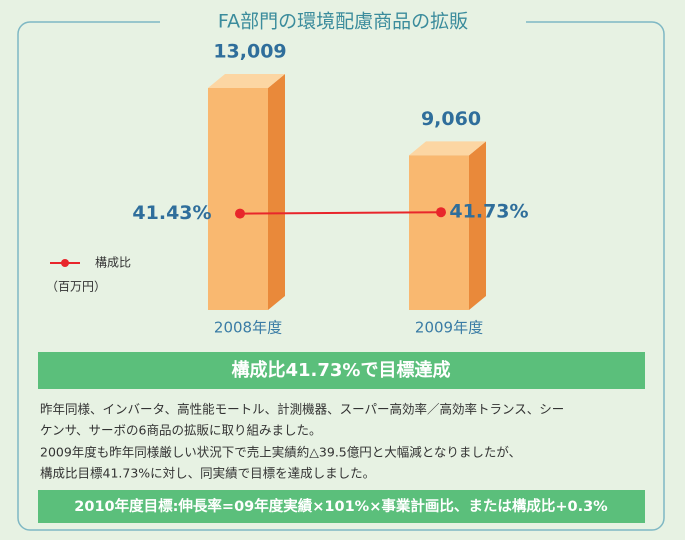 This screenshot has height=540, width=685. What do you see at coordinates (76, 287) in the screenshot?
I see `unit-label: （百万円）` at bounding box center [76, 287].